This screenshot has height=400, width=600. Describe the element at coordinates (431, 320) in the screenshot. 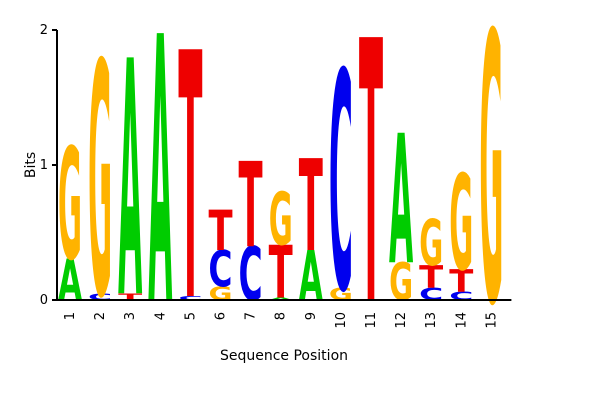

I see `x-tick-label: 13` at that location.